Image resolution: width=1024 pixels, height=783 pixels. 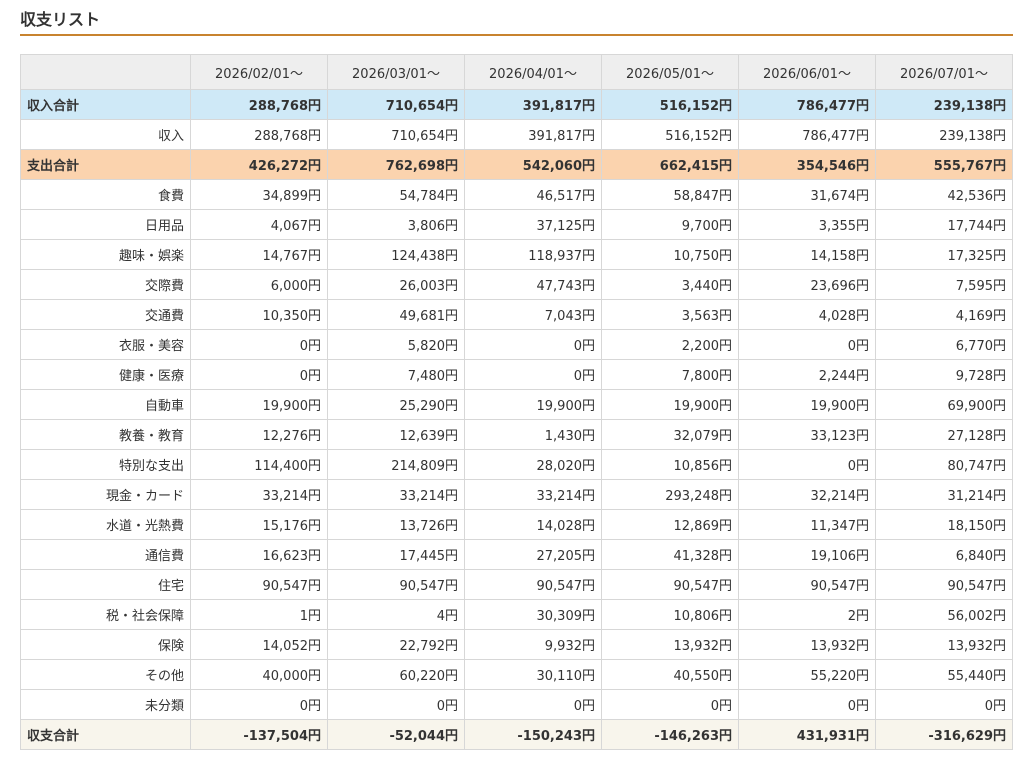 What do you see at coordinates (516, 614) in the screenshot?
I see `table-row: 税・社会保障 1円 4円 30,309円 10,806円 2円 56,002円` at bounding box center [516, 614].